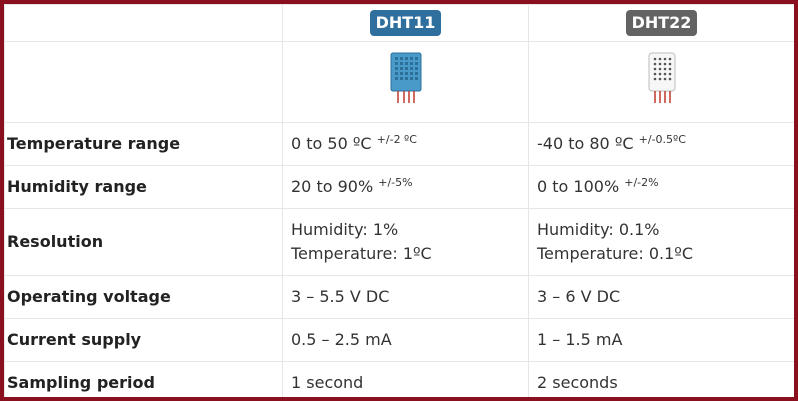 The height and width of the screenshot is (401, 798). I want to click on dht11-header-cell: DHT11, so click(405, 23).